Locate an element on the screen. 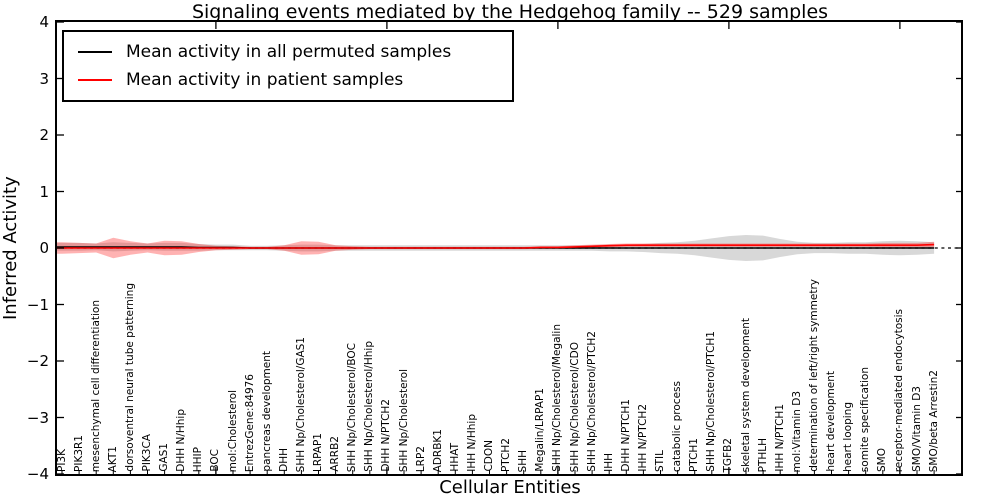 This screenshot has width=1000, height=500. x-tick-label: SMO/beta Arrestin2 is located at coordinates (933, 420).